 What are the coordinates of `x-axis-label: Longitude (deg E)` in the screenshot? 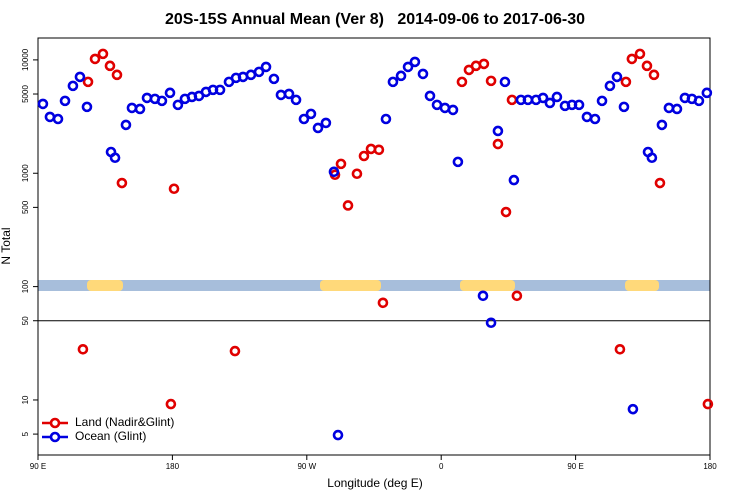 It's located at (374, 483).